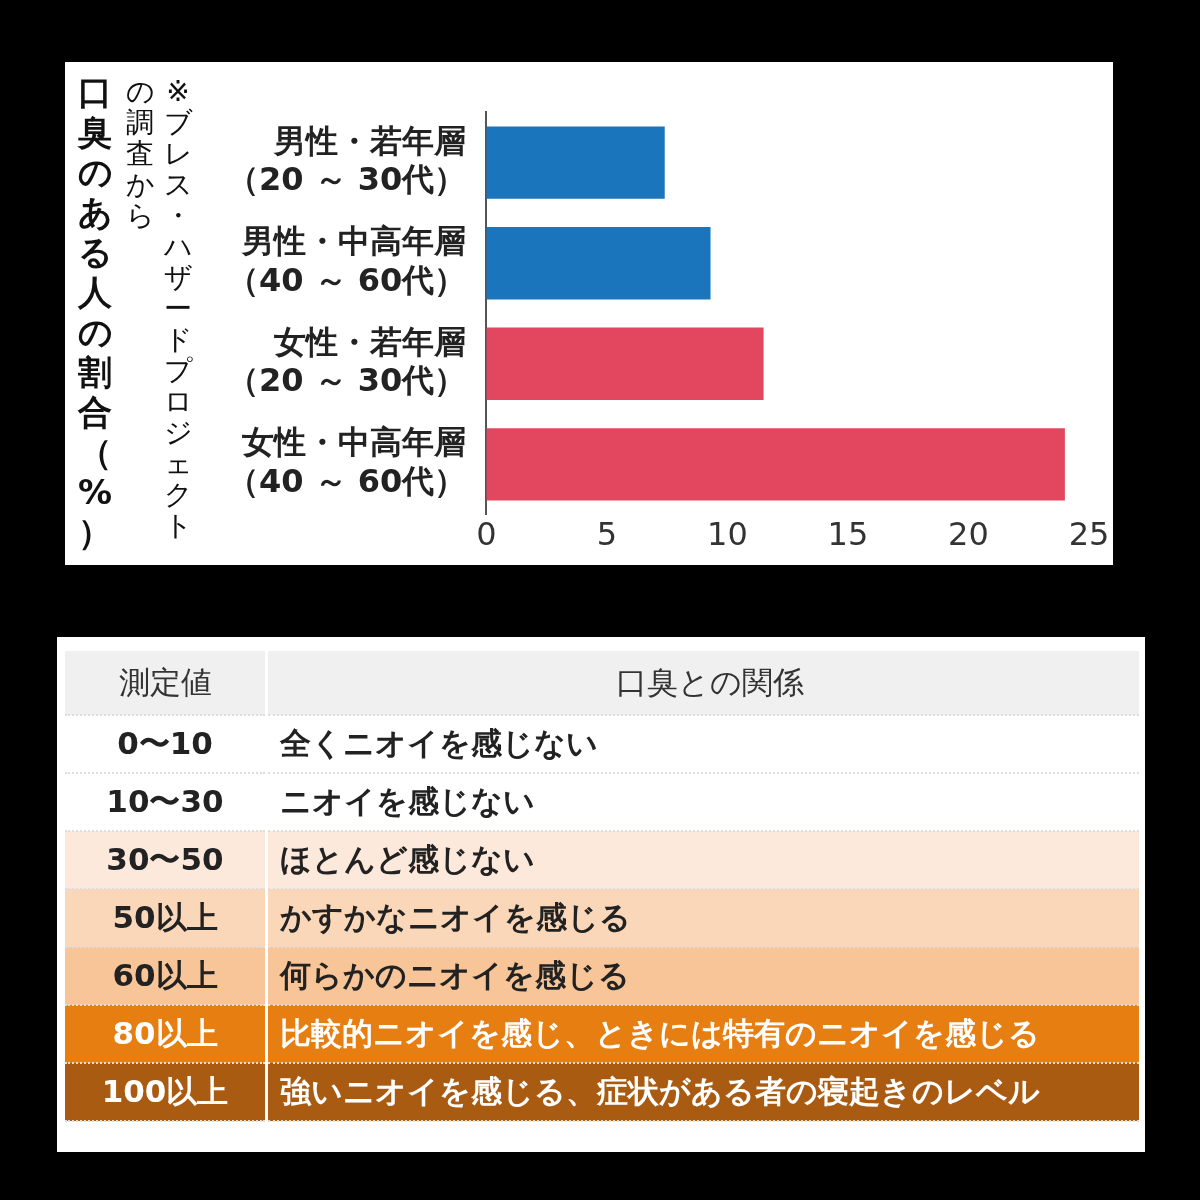 The width and height of the screenshot is (1200, 1200). What do you see at coordinates (702, 976) in the screenshot?
I see `text: 何らかのニオイを感じる` at bounding box center [702, 976].